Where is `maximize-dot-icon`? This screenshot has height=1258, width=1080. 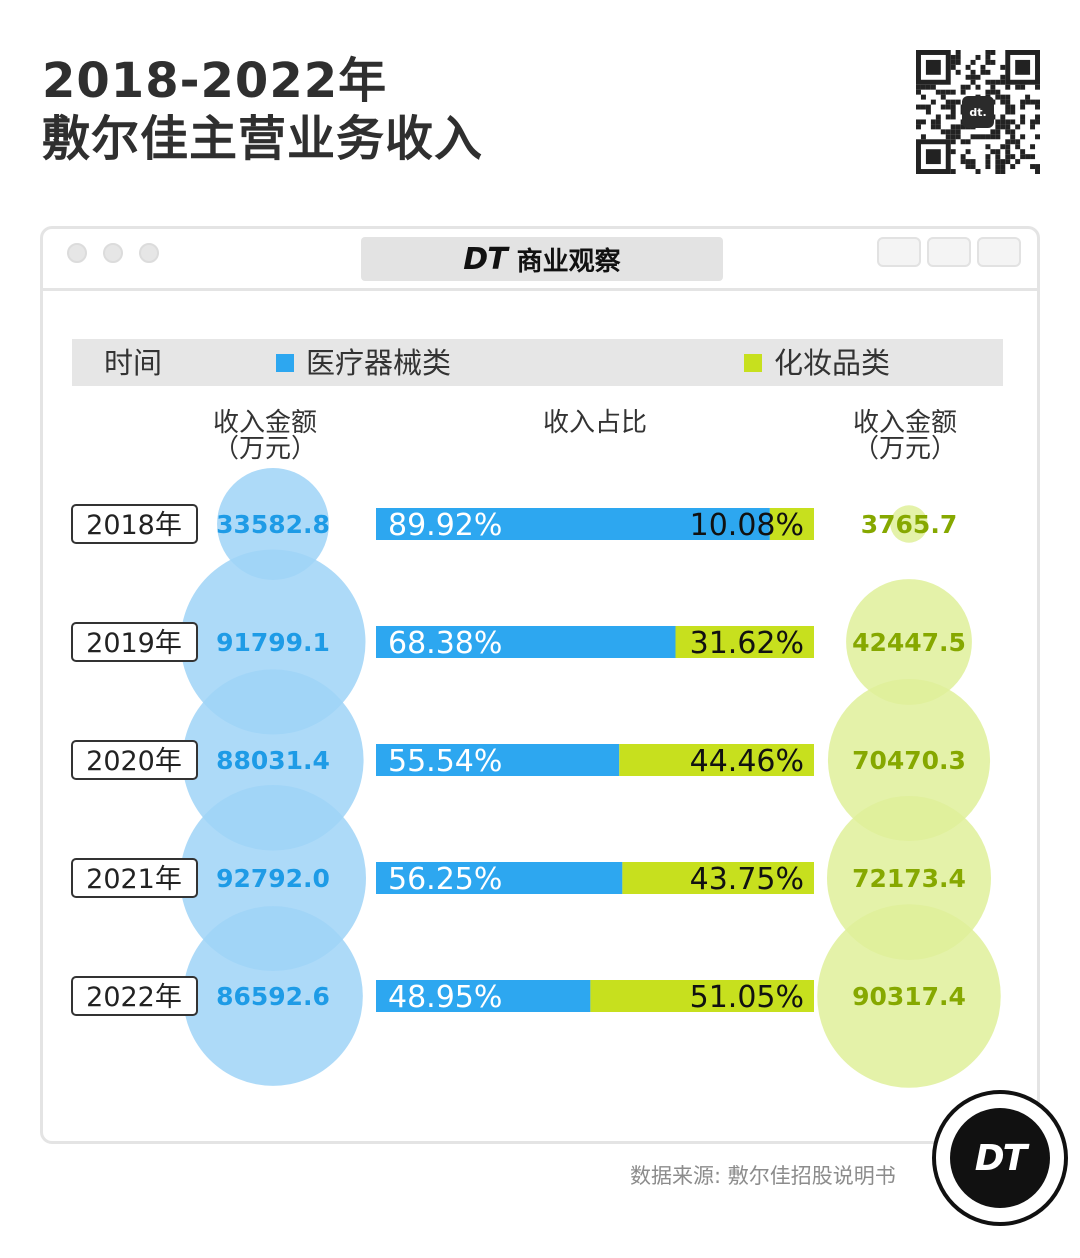 maximize-dot-icon is located at coordinates (149, 253).